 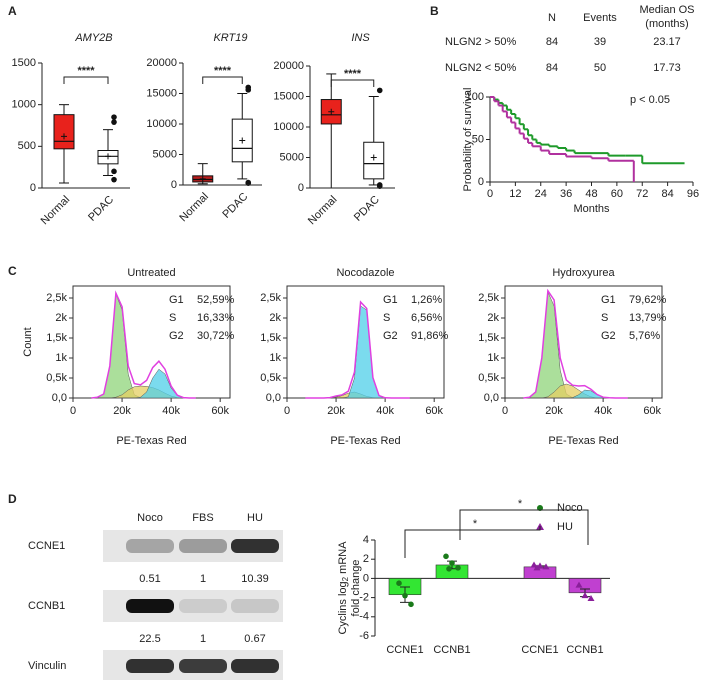 What do you see at coordinates (365, 441) in the screenshot?
I see `x-axis-title: PE-Texas Red` at bounding box center [365, 441].